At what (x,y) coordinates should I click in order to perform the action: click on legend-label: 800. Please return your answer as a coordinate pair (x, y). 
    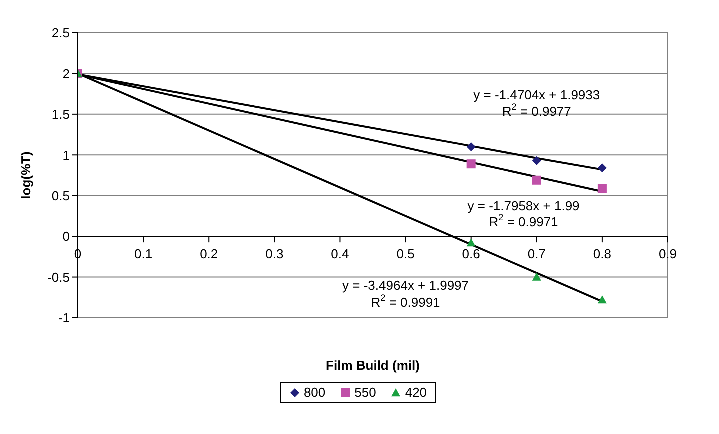
    Looking at the image, I should click on (314, 392).